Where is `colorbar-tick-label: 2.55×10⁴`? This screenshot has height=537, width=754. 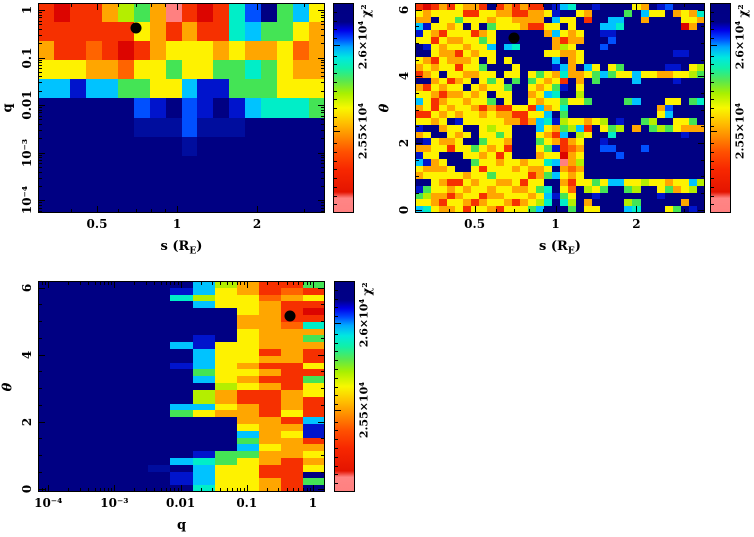 colorbar-tick-label: 2.55×10⁴ is located at coordinates (364, 409).